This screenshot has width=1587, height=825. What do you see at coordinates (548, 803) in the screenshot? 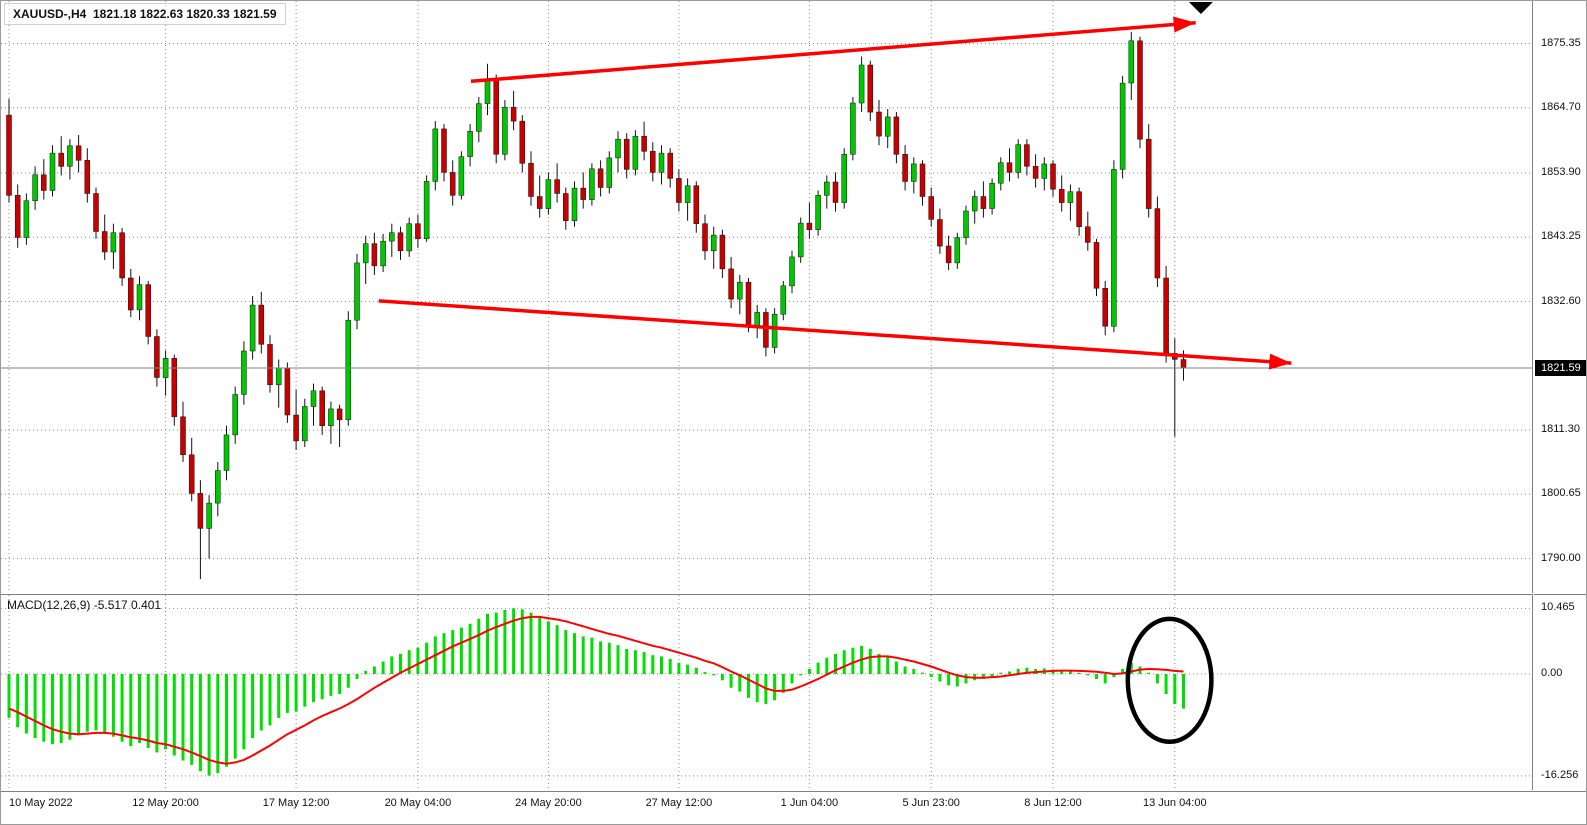
I see `time-axis-label: 24 May 20:00` at bounding box center [548, 803].